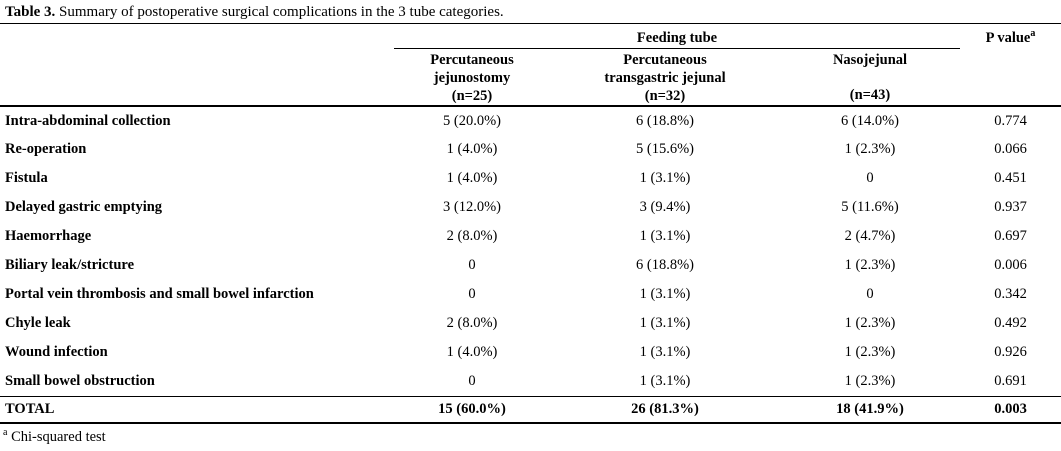 Image resolution: width=1061 pixels, height=451 pixels. What do you see at coordinates (1010, 352) in the screenshot?
I see `cell-pvalue: 0.926` at bounding box center [1010, 352].